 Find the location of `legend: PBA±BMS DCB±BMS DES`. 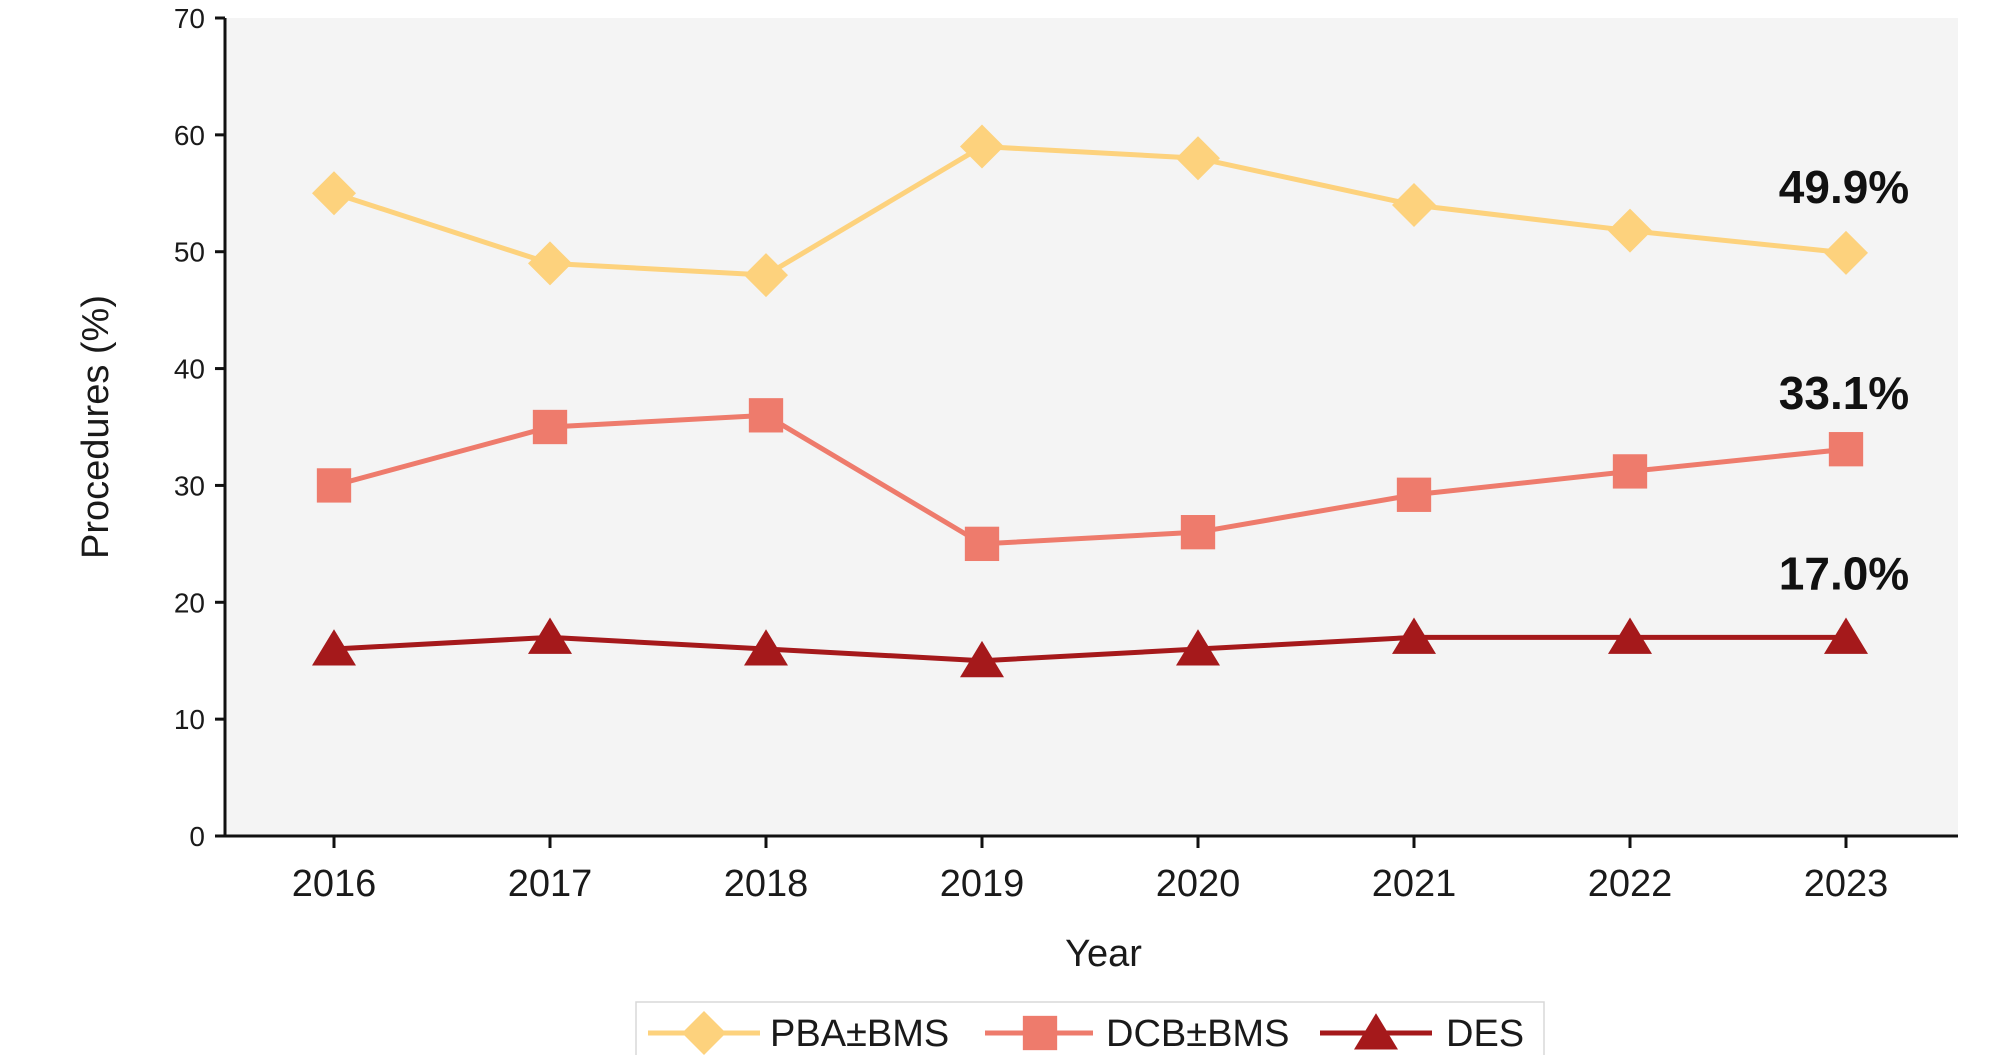

legend: PBA±BMS DCB±BMS DES is located at coordinates (1090, 1030).